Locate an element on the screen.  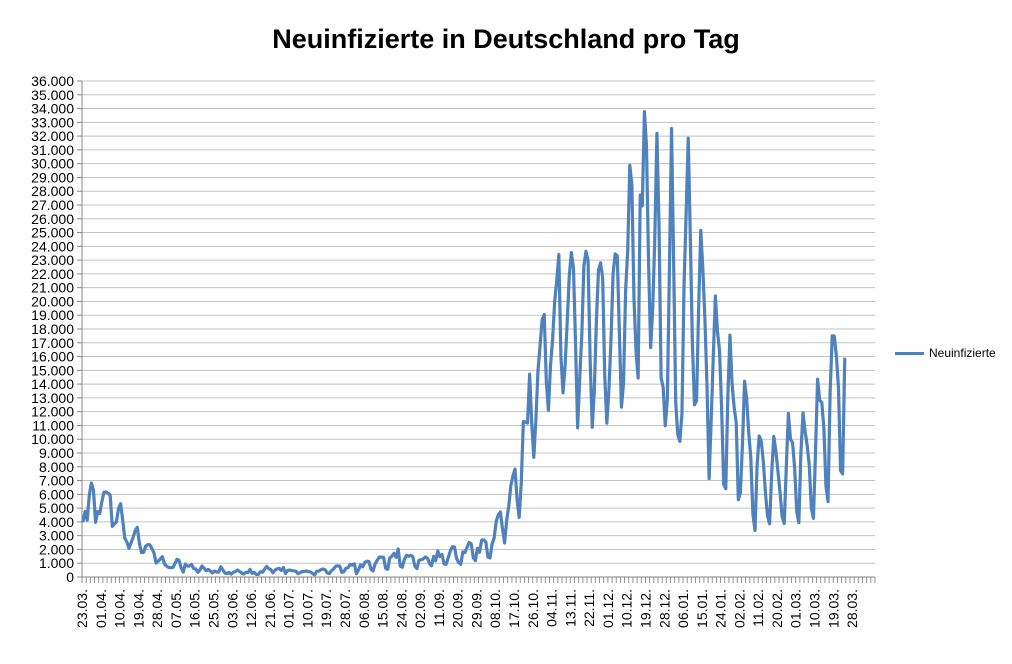
chart-legend: Neuinfizierte is located at coordinates (945, 353).